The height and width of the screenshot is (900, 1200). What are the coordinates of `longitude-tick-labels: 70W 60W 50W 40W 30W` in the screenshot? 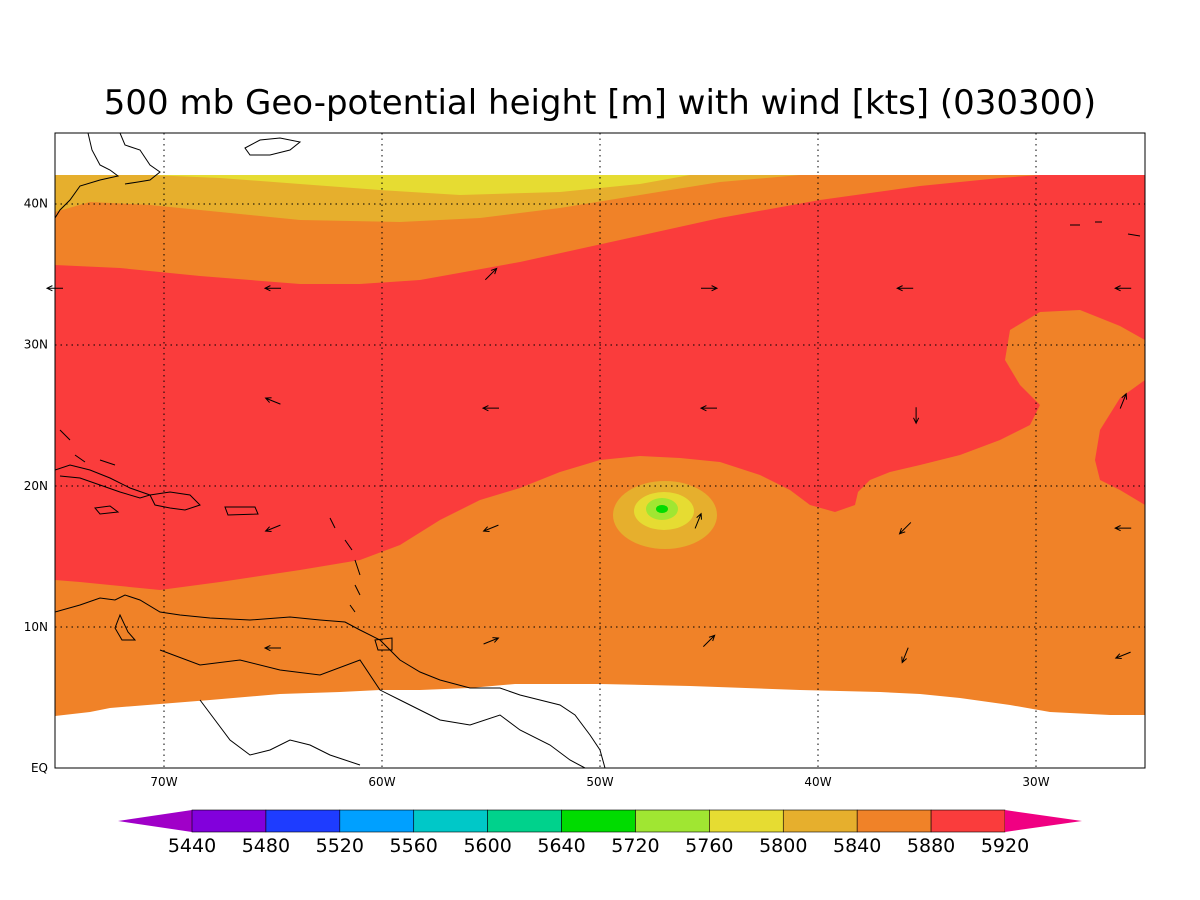 It's located at (599, 782).